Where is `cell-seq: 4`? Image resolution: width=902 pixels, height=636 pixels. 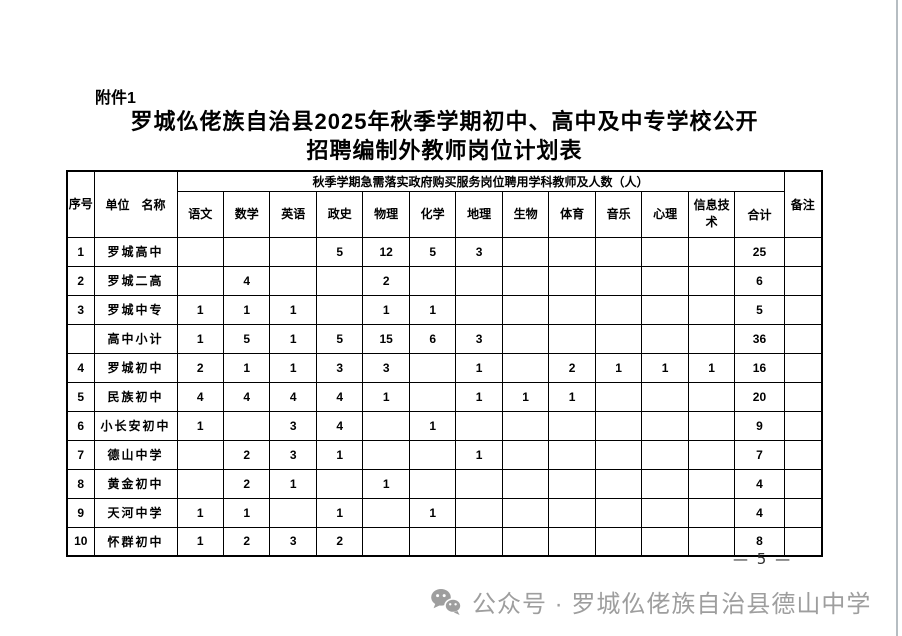 cell-seq: 4 is located at coordinates (80, 367).